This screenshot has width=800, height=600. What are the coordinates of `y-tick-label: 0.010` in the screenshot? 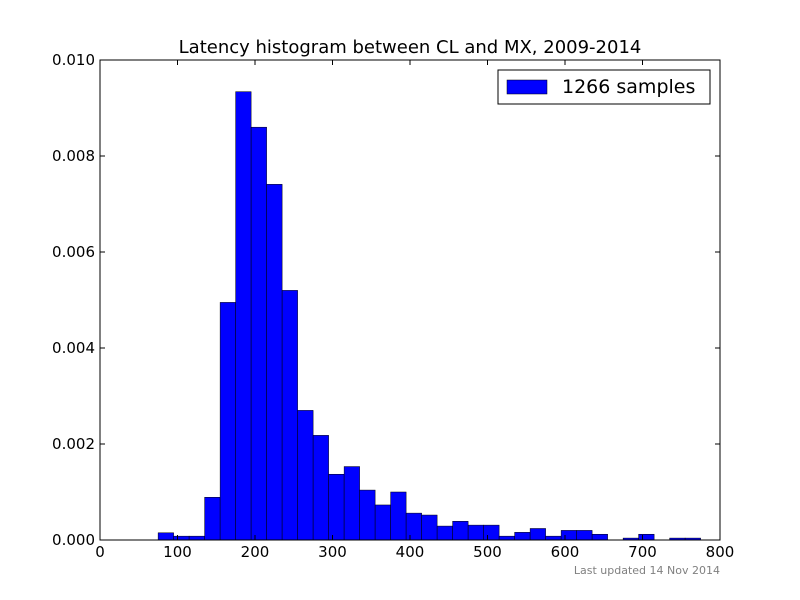 It's located at (73, 60).